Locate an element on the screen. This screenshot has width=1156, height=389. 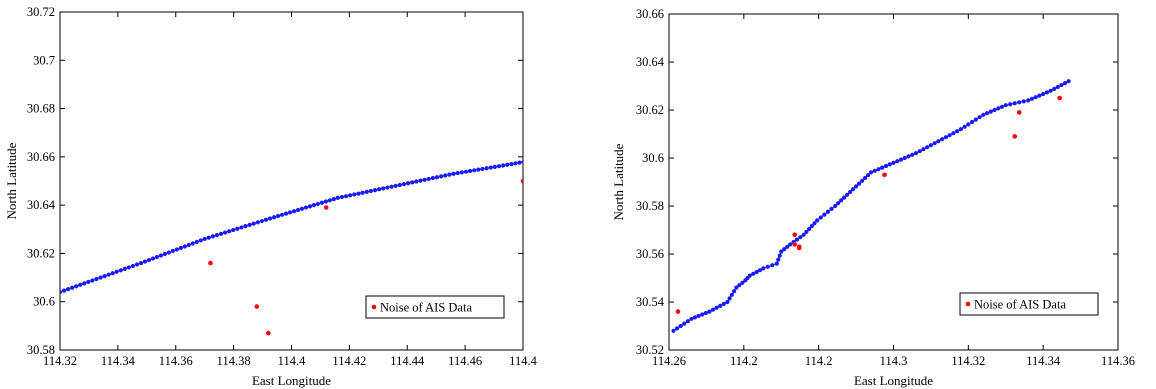
x-tick-label: 114.2 is located at coordinates (819, 361).